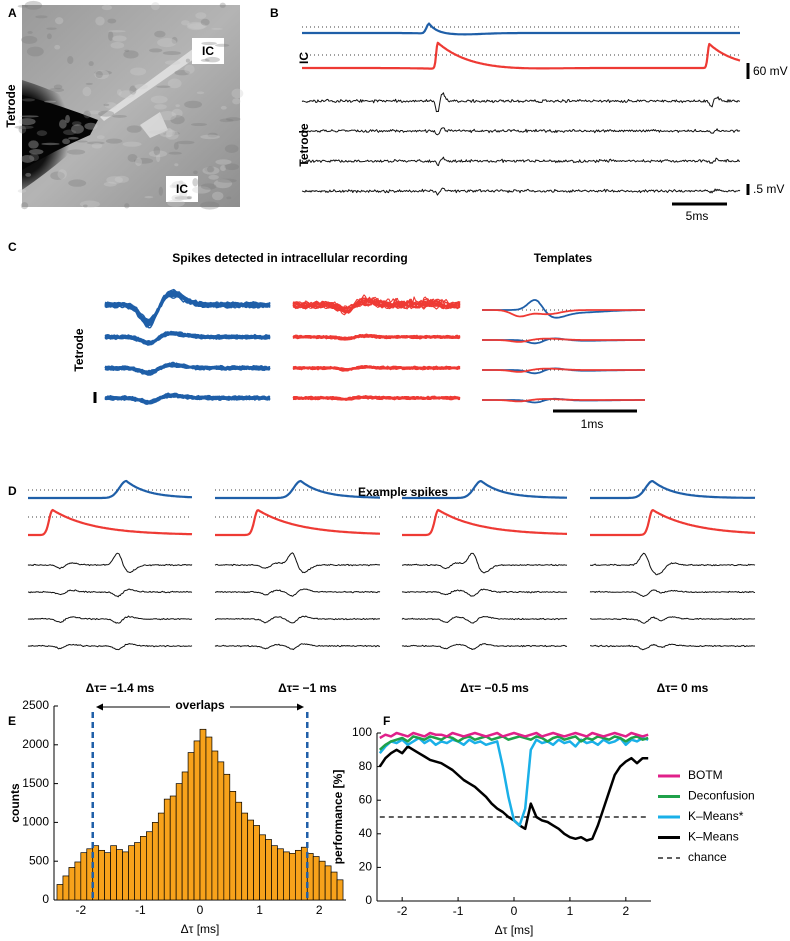  What do you see at coordinates (12, 247) in the screenshot?
I see `panel-letter: C` at bounding box center [12, 247].